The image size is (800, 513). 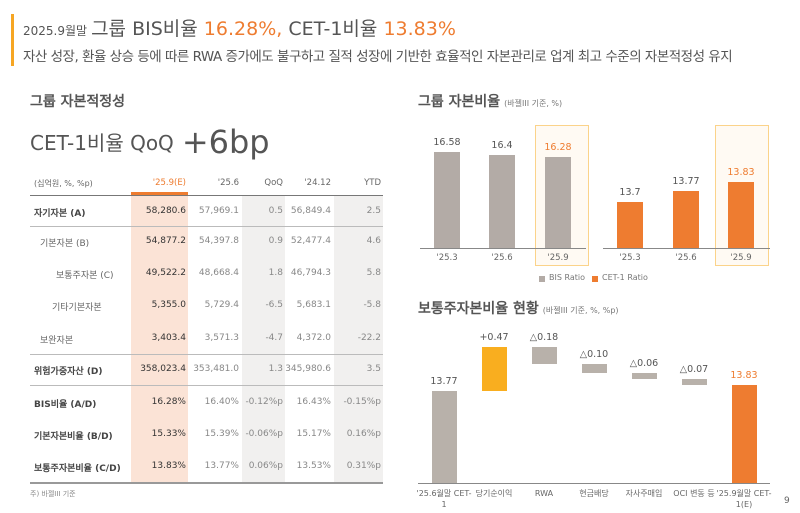 I want to click on x-tick-label: RWA, so click(x=544, y=493).